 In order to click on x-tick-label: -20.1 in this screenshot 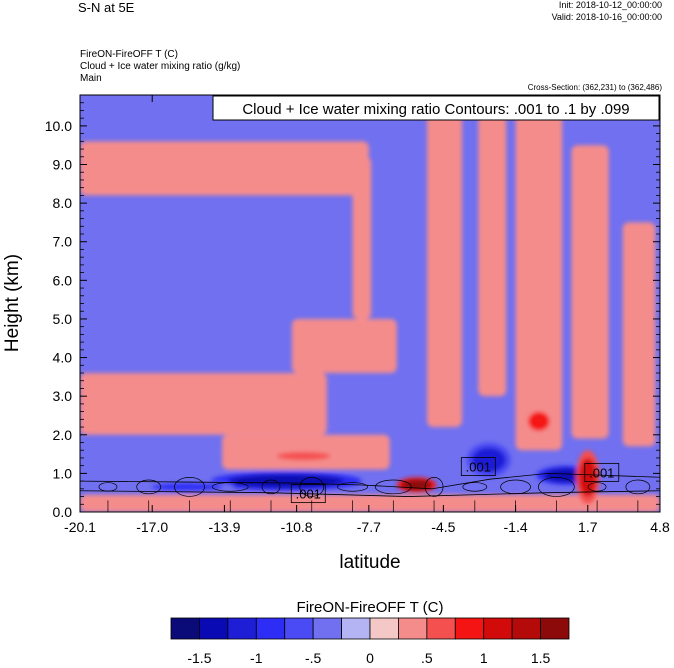, I will do `click(80, 527)`.